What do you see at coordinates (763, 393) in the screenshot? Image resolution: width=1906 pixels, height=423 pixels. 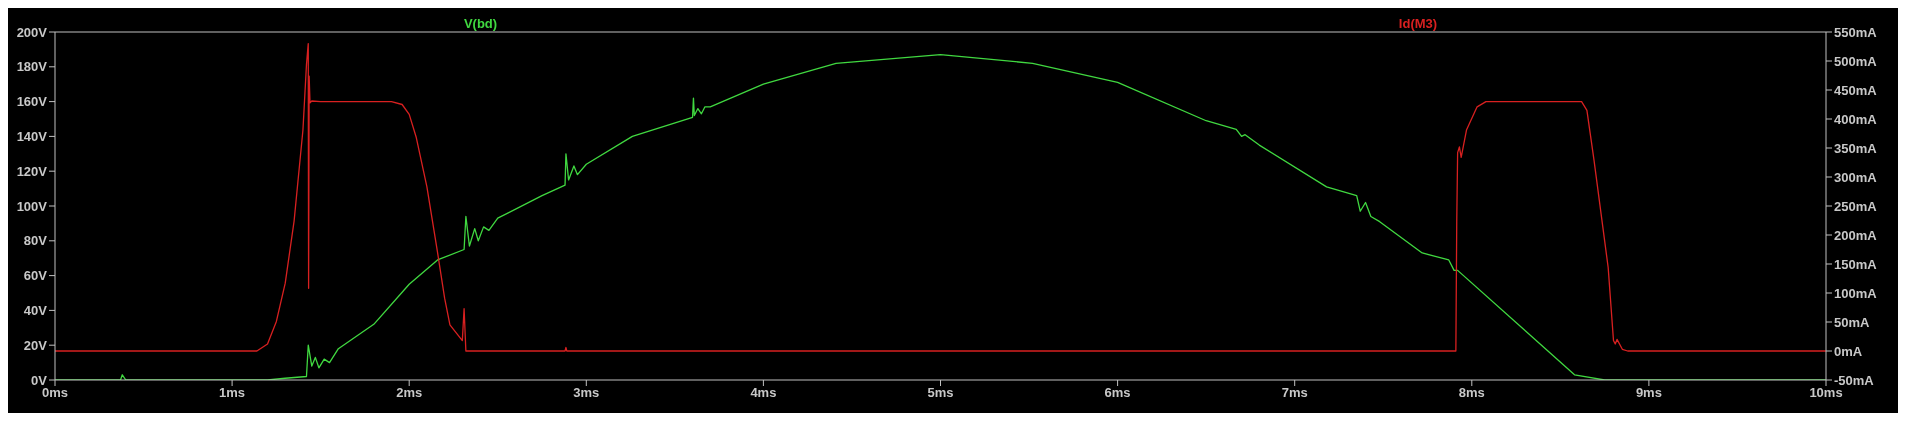 I see `x-tick-label: 4ms` at bounding box center [763, 393].